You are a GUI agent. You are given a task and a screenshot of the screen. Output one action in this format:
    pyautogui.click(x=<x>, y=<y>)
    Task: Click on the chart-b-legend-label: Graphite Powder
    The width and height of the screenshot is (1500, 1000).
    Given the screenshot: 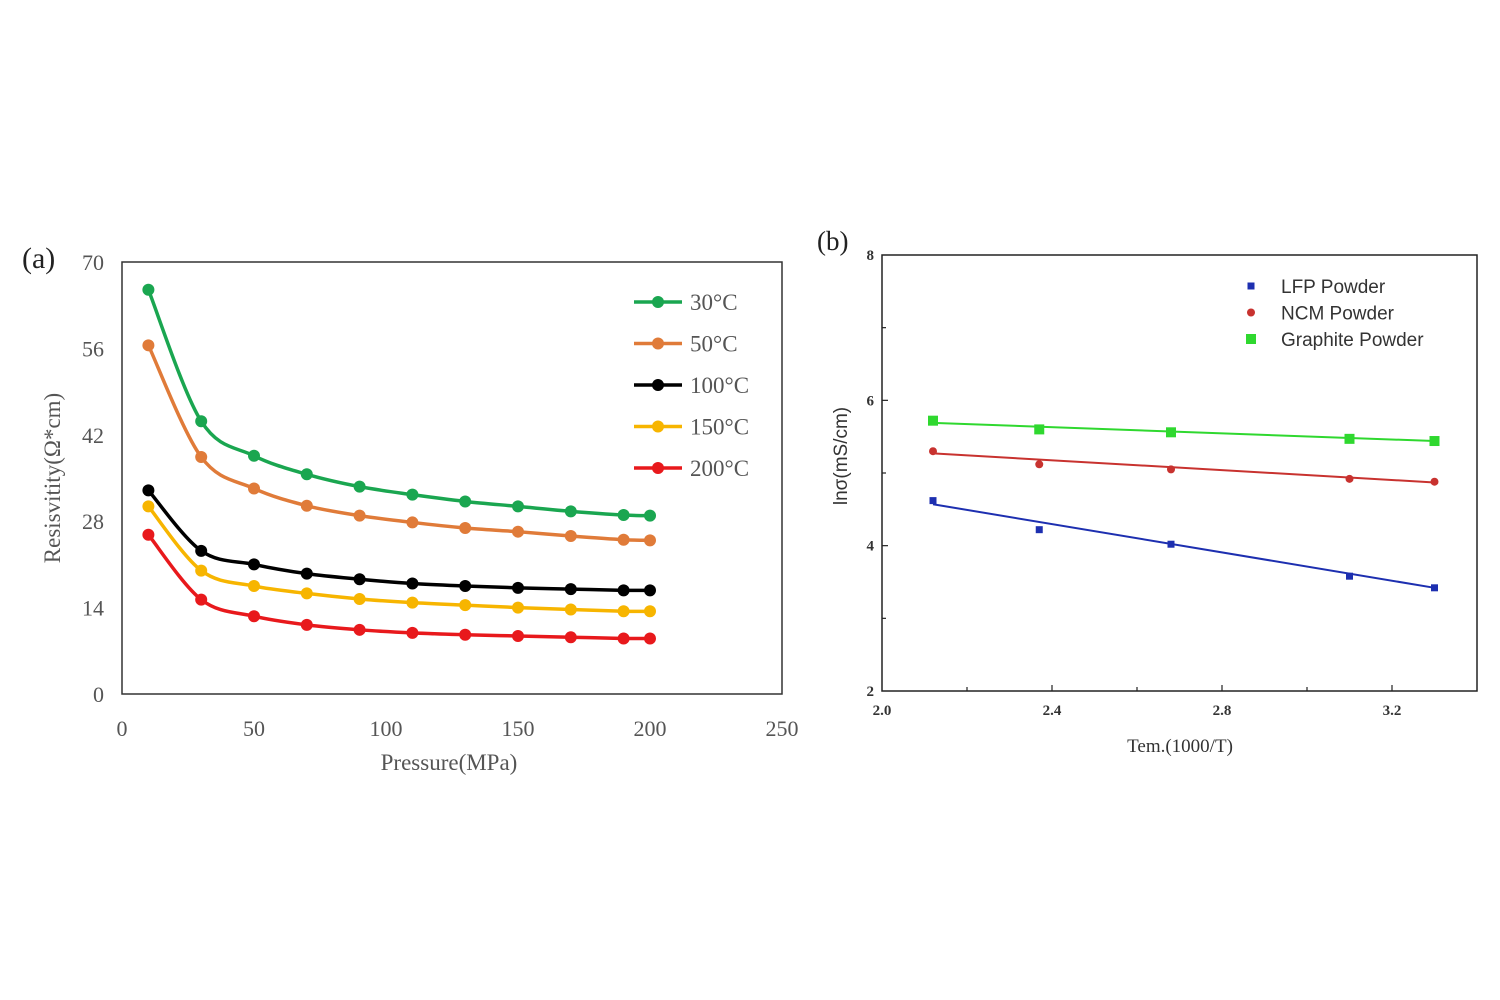 What is the action you would take?
    pyautogui.click(x=1352, y=340)
    